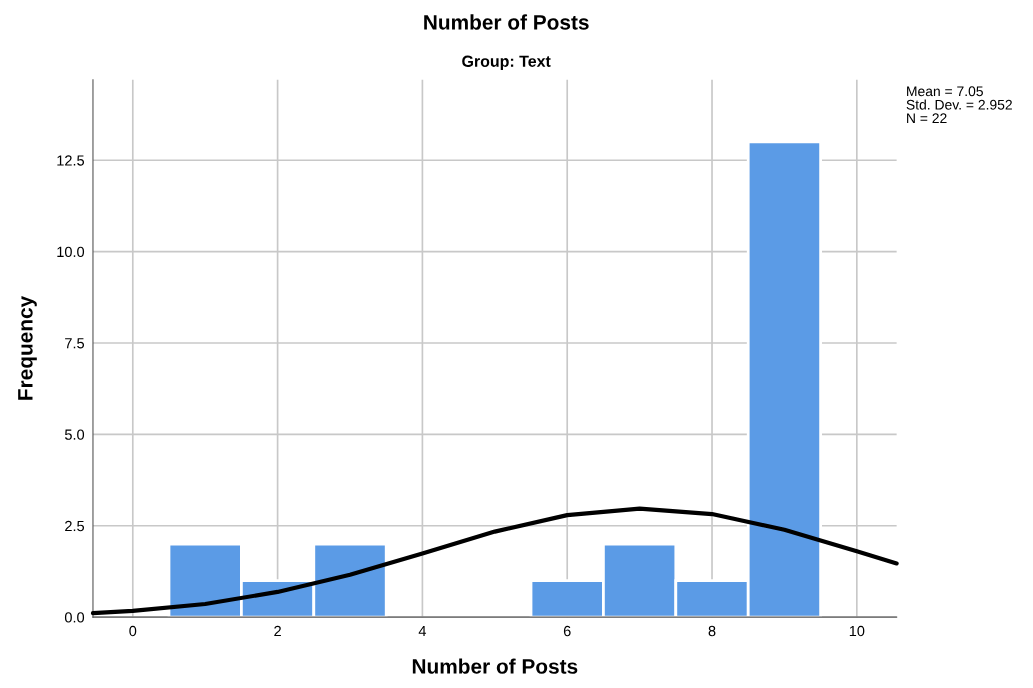 The image size is (1033, 688). Describe the element at coordinates (712, 631) in the screenshot. I see `x-tick-label: 8` at that location.